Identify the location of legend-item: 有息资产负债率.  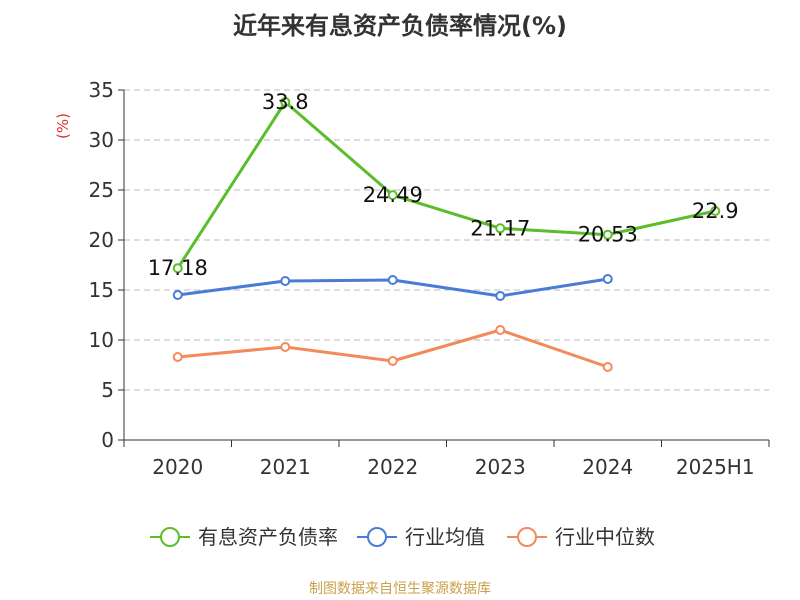
(244, 537).